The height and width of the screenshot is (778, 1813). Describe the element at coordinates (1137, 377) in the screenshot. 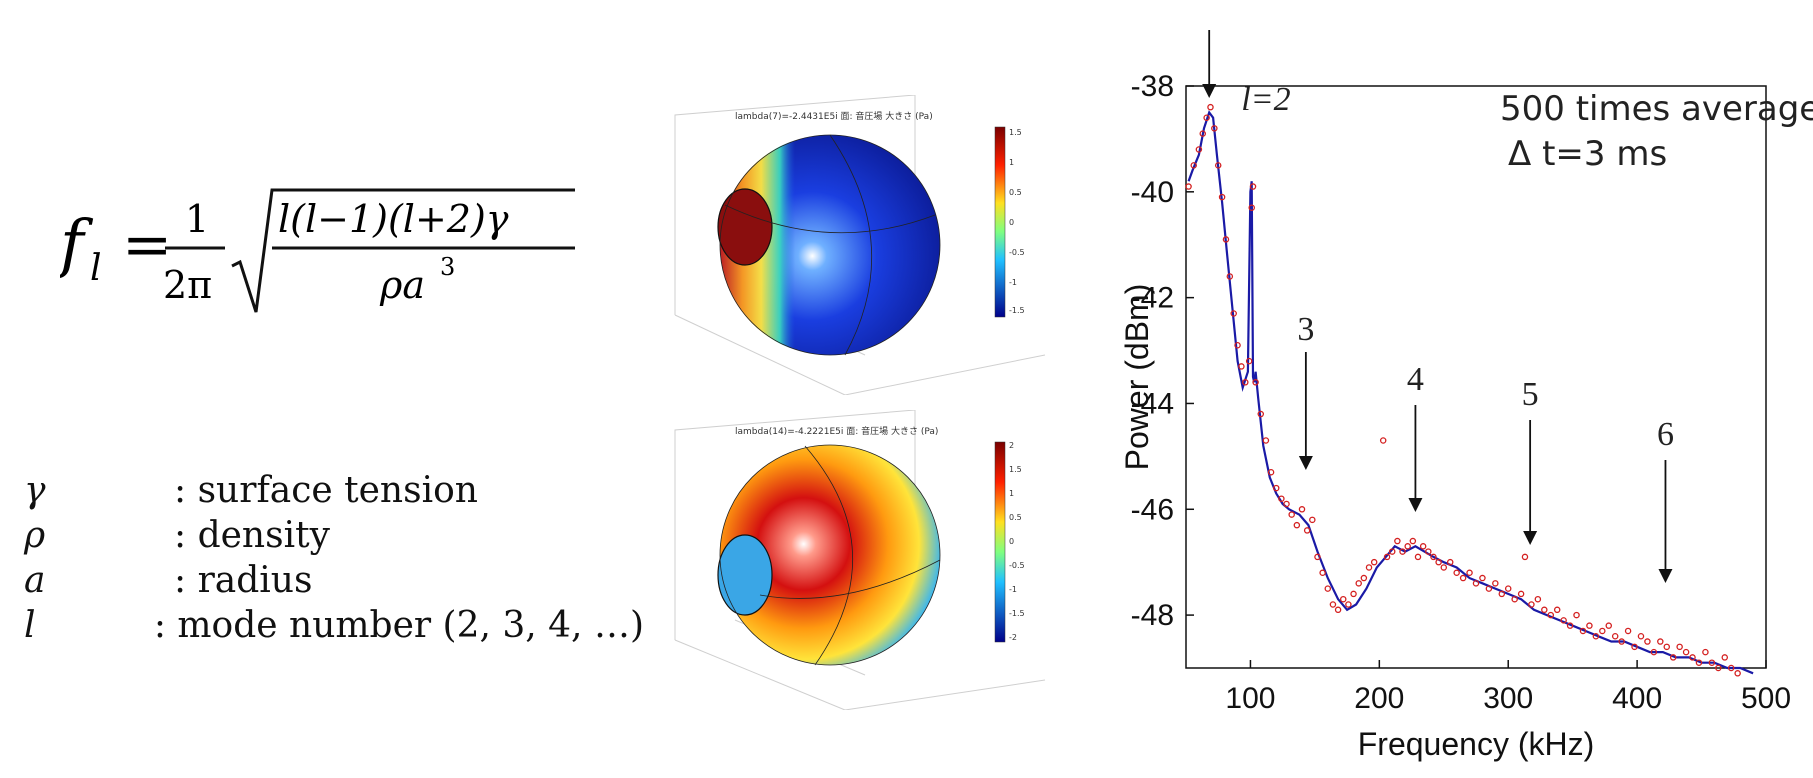

I see `y-axis-label: Power (dBm)` at that location.